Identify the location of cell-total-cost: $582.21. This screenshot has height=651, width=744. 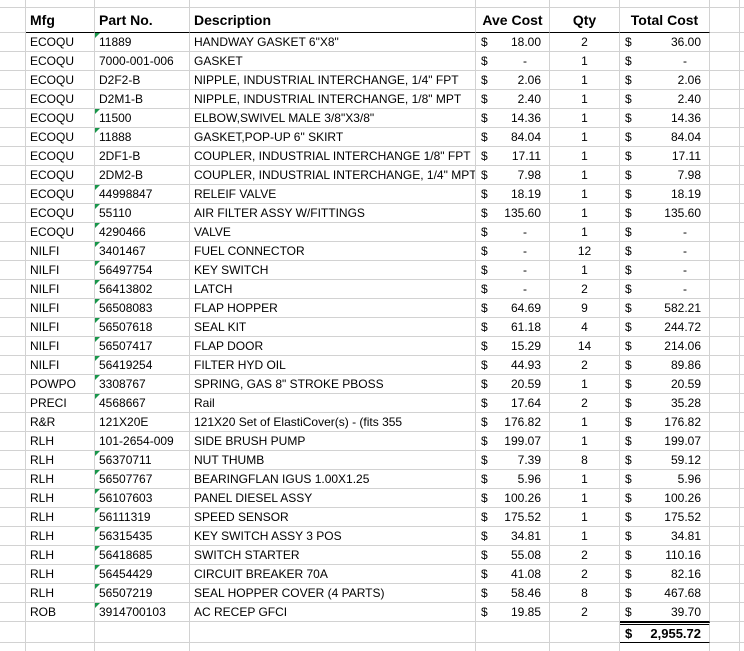
(665, 308).